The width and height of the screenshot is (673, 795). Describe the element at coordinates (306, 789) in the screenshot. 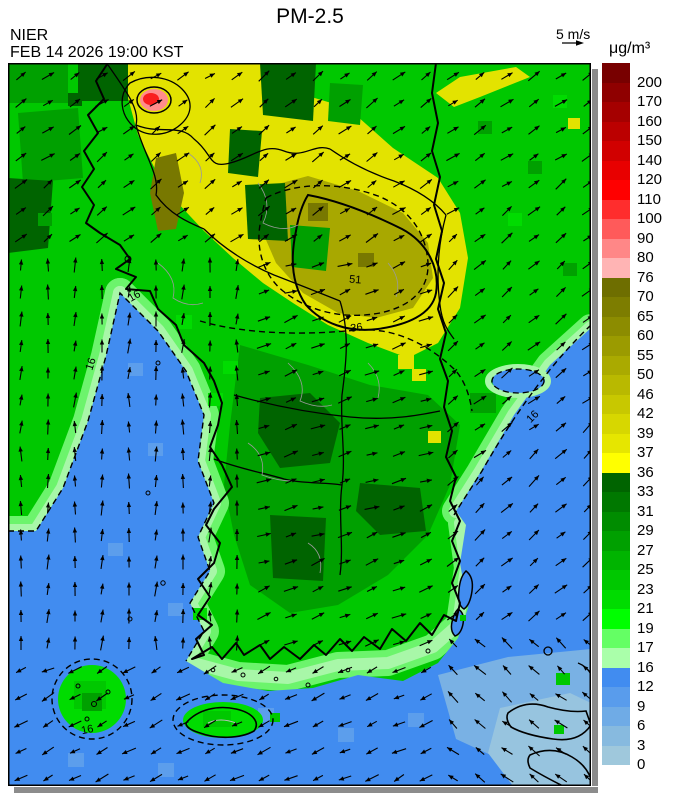

I see `map-shadow-bottom` at that location.